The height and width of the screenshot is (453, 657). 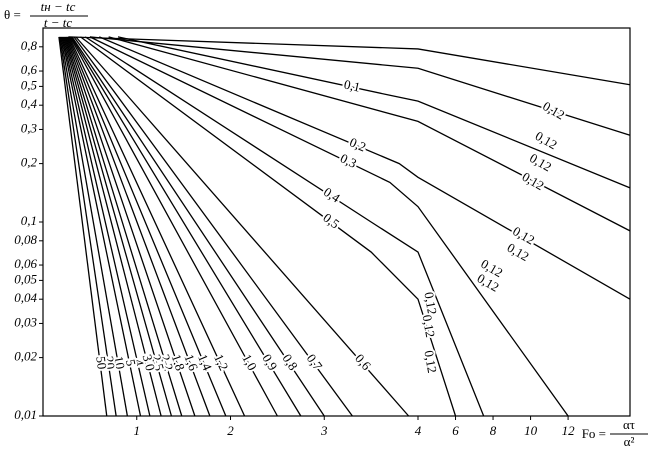 I want to click on y-tick-label: 0,01, so click(x=25, y=414).